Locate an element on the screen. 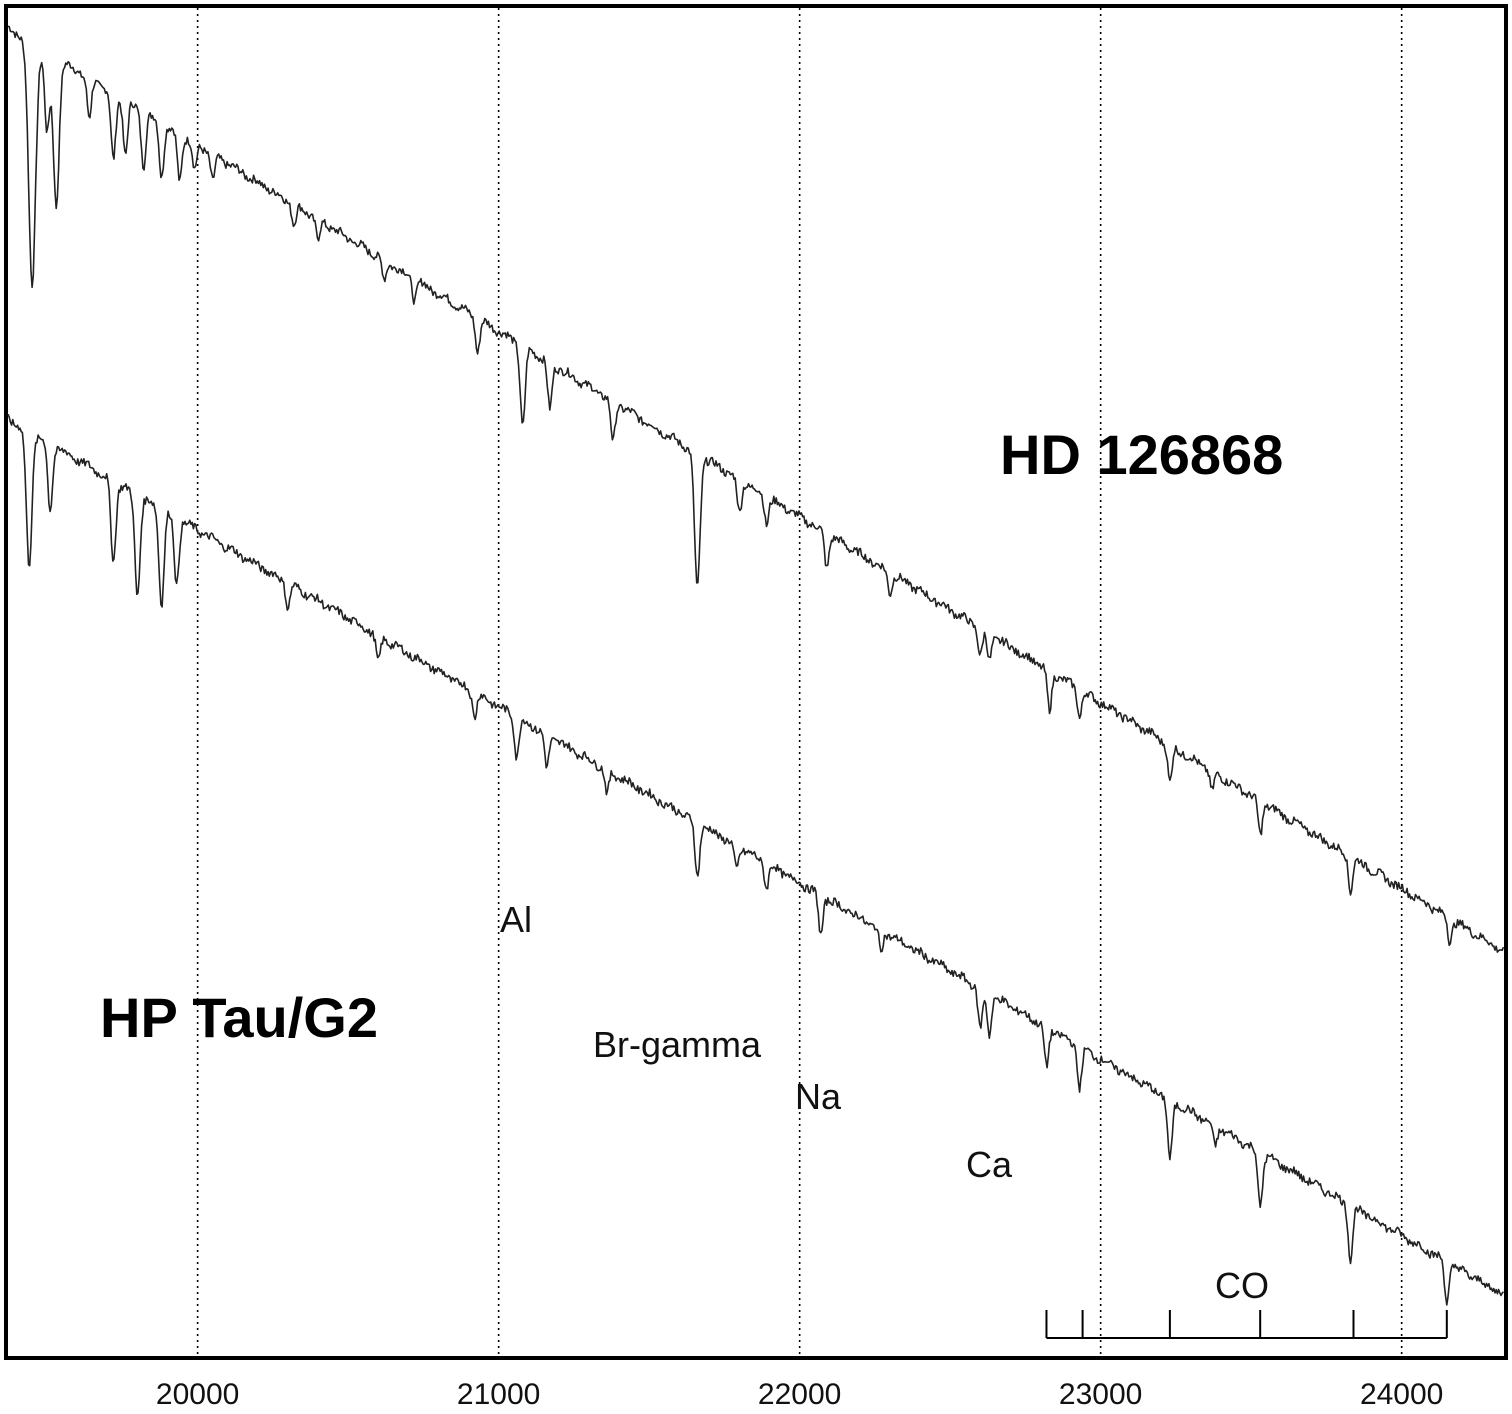  x-tick-label-24000: 24000 is located at coordinates (1401, 1394).